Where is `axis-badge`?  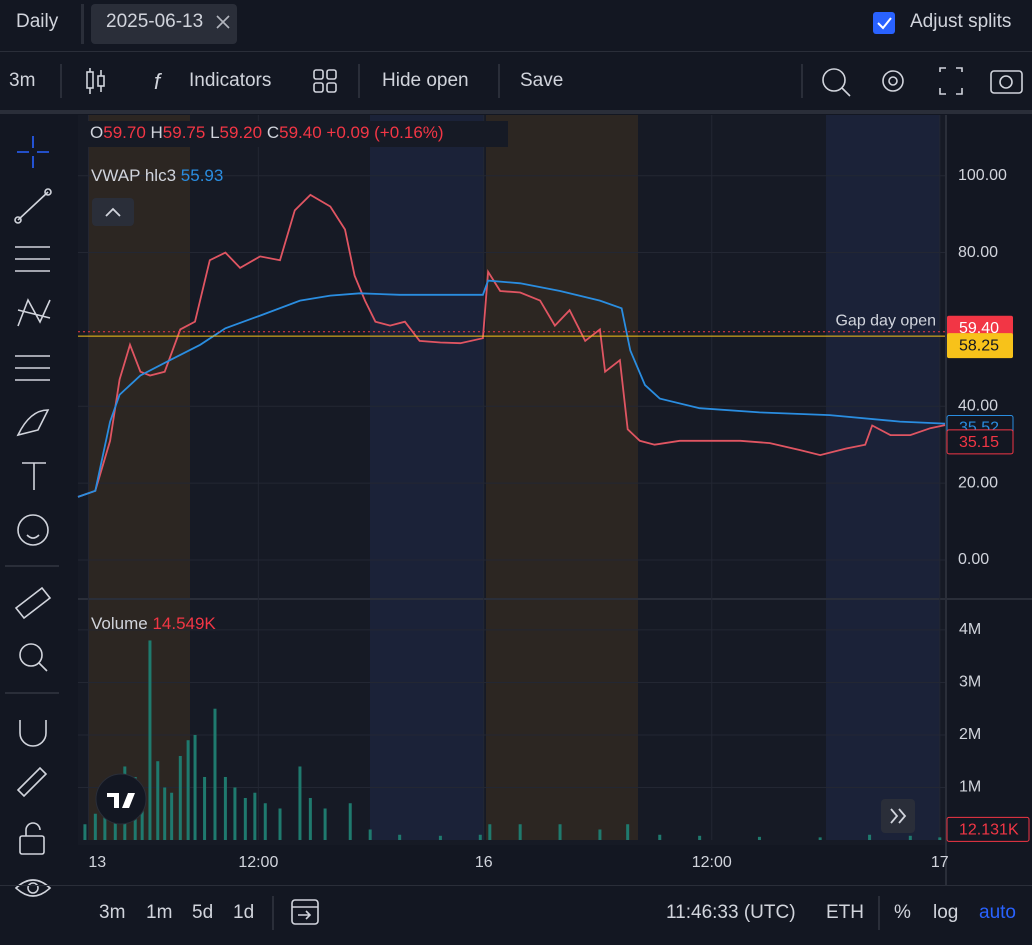 axis-badge is located at coordinates (988, 829).